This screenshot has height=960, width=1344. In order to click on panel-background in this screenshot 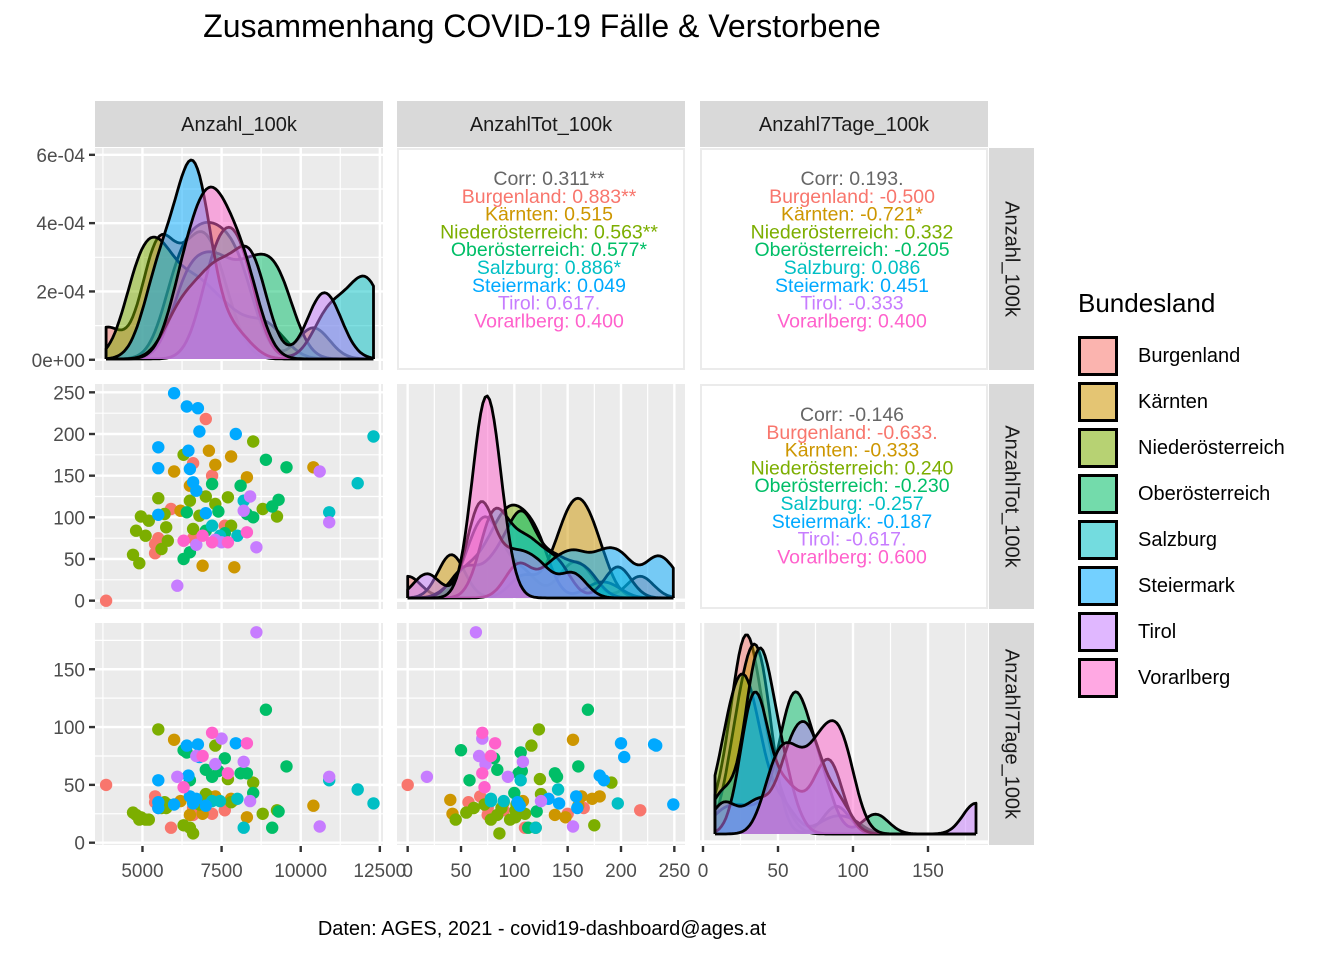, I will do `click(844, 496)`.